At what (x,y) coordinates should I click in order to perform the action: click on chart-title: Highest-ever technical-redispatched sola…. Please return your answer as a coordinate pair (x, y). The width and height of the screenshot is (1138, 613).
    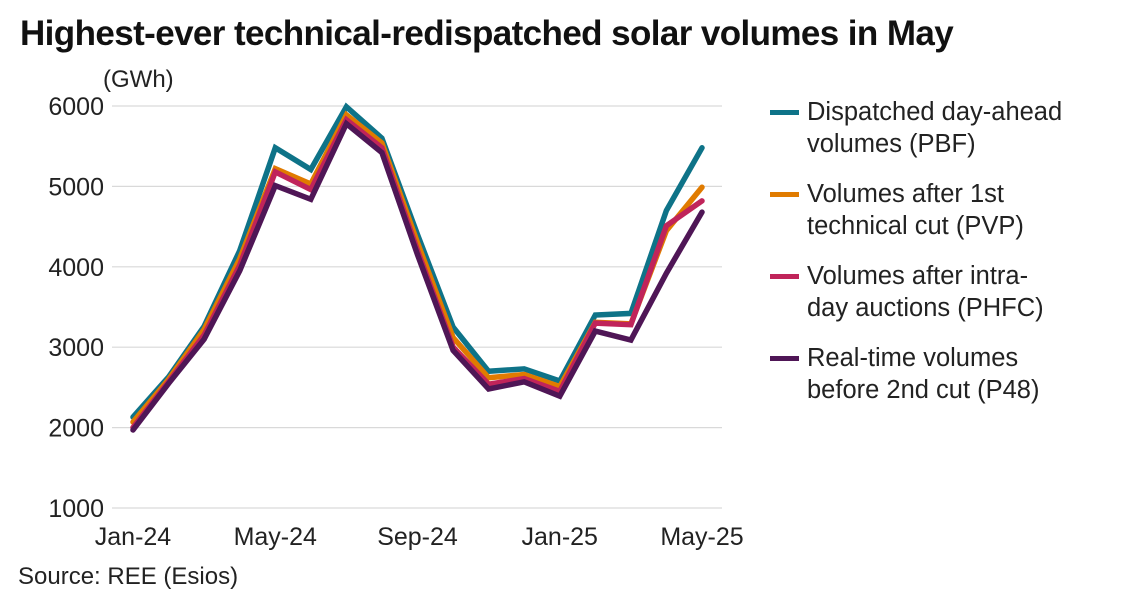
    Looking at the image, I should click on (487, 33).